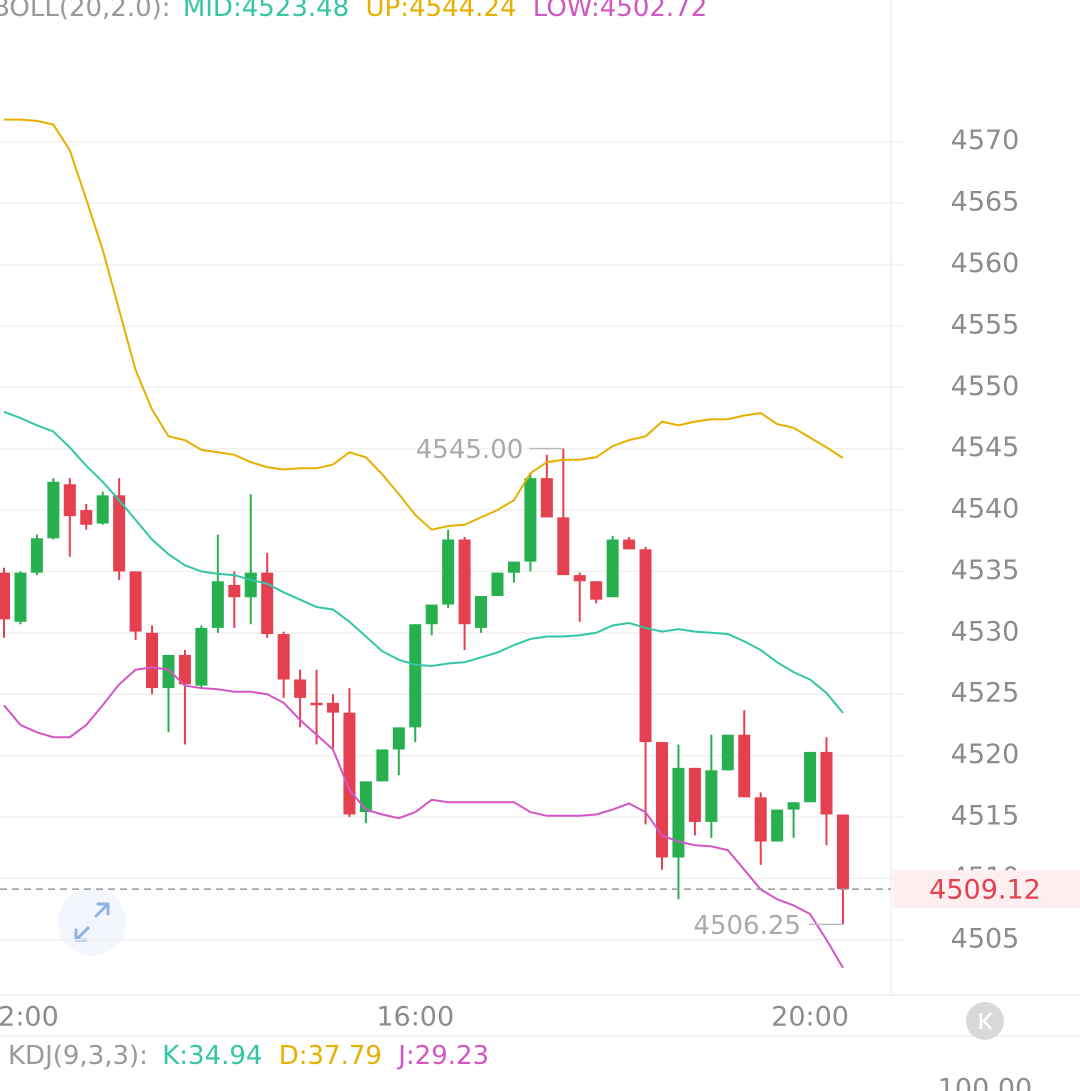 The image size is (1080, 1091). Describe the element at coordinates (985, 447) in the screenshot. I see `y-tick-label: 4545` at that location.